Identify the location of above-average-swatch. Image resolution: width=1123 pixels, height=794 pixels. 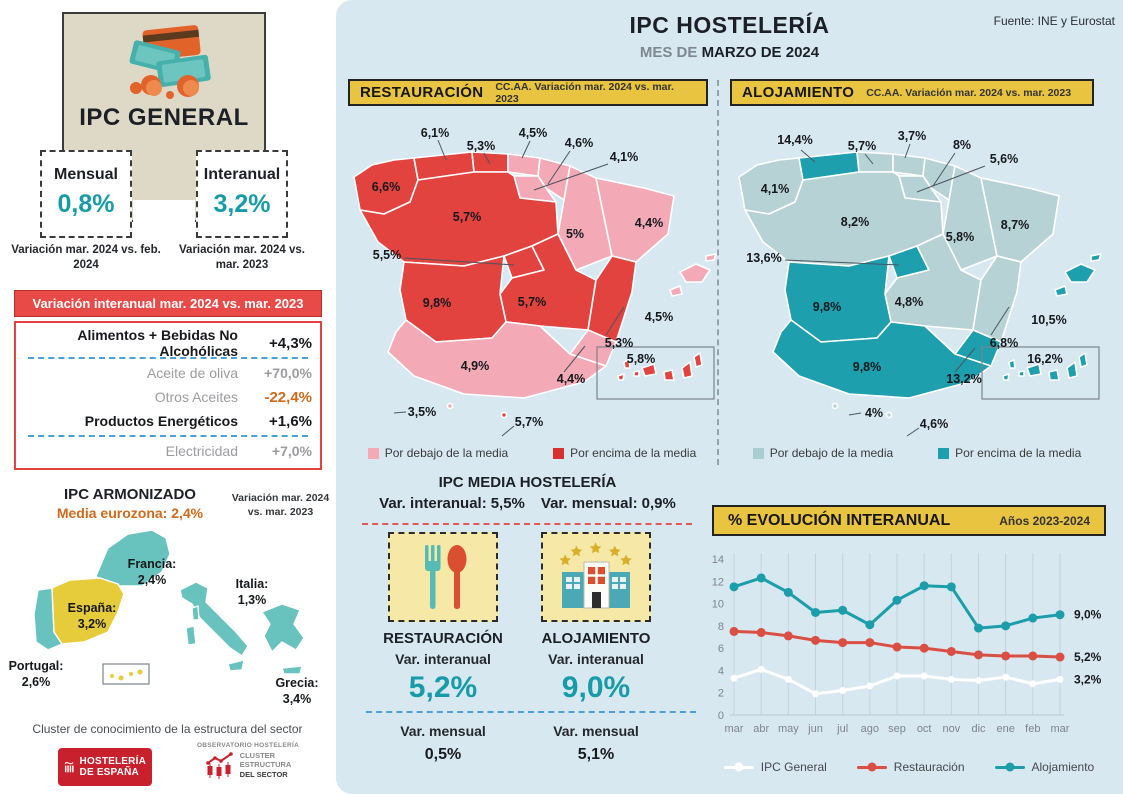
(559, 453).